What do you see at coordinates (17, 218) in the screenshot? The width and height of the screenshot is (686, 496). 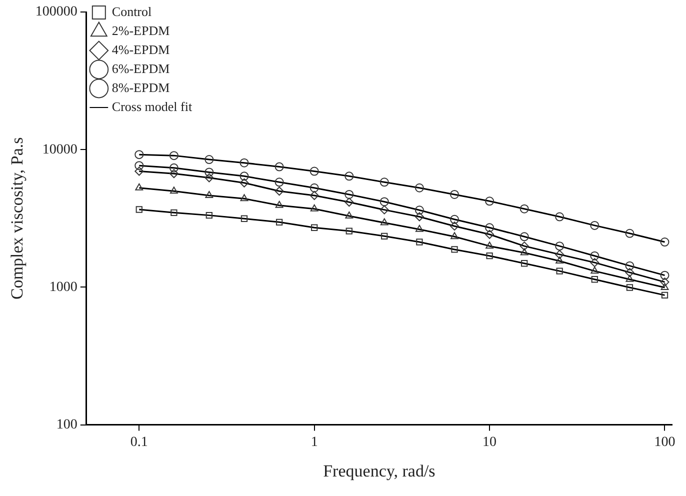 I see `y-axis-title: Complex viscosity, Pa.s` at bounding box center [17, 218].